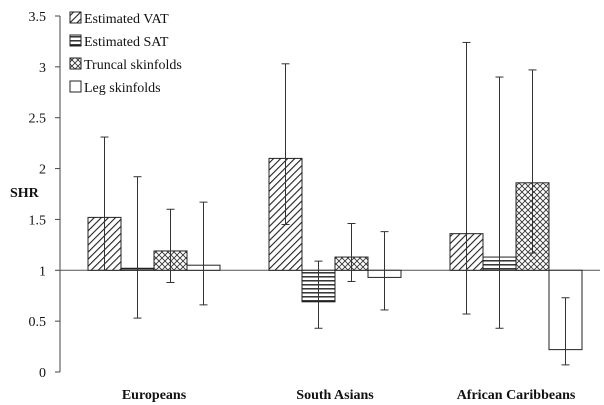 The height and width of the screenshot is (405, 604). What do you see at coordinates (154, 395) in the screenshot?
I see `x-tick-label: Europeans` at bounding box center [154, 395].